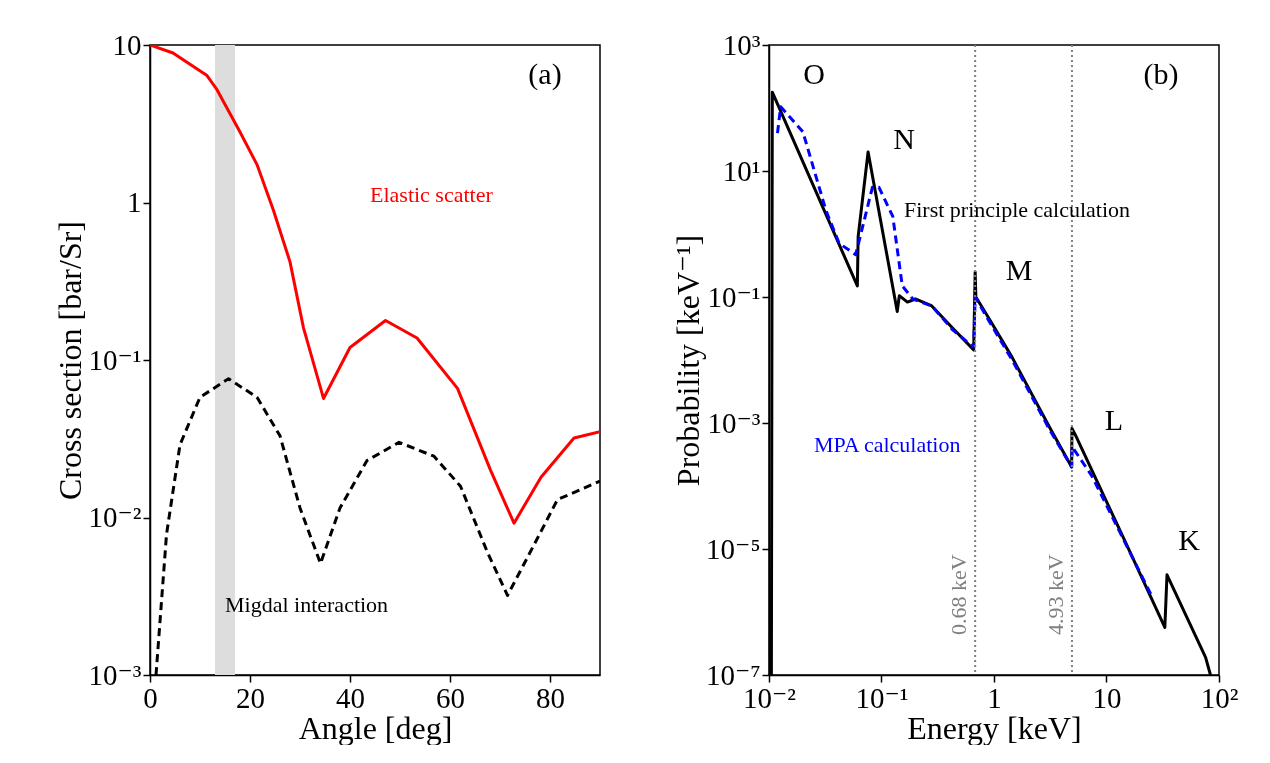 The height and width of the screenshot is (763, 1270). What do you see at coordinates (887, 444) in the screenshot?
I see `text: MPA calculation` at bounding box center [887, 444].